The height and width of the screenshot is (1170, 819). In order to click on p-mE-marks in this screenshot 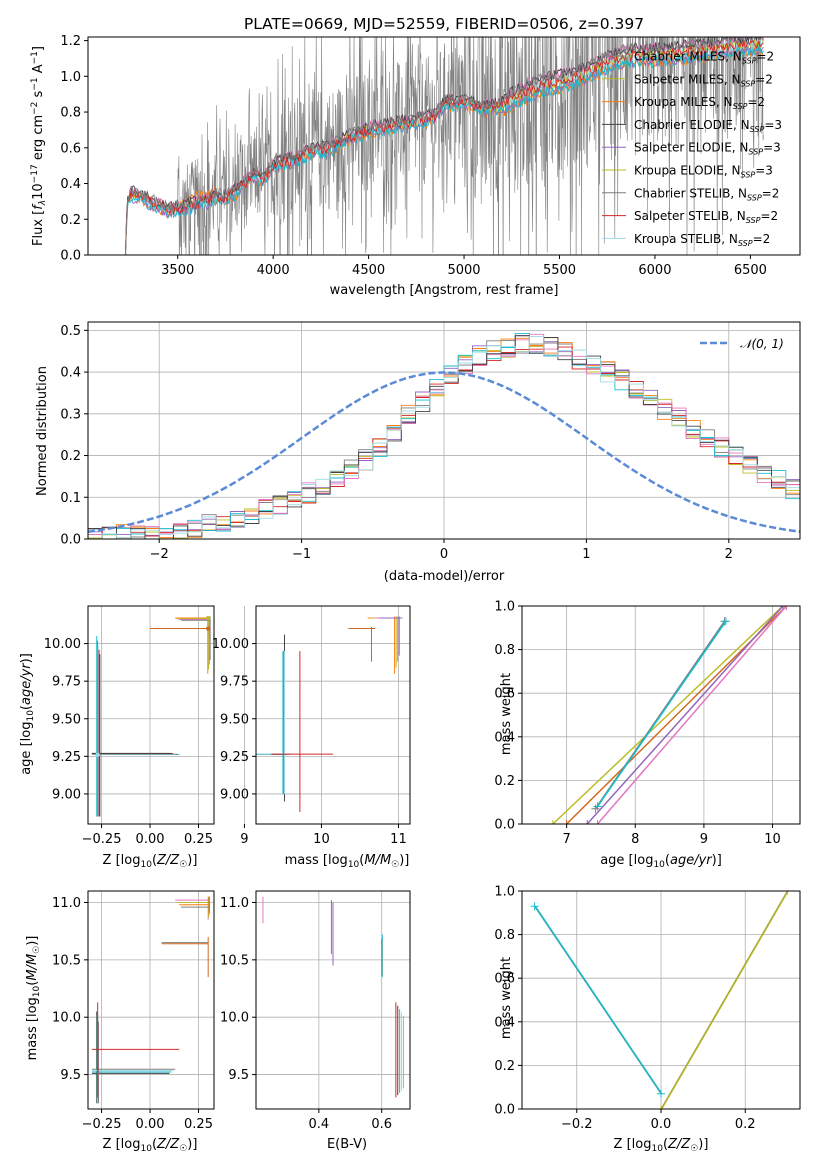, I will do `click(333, 997)`.